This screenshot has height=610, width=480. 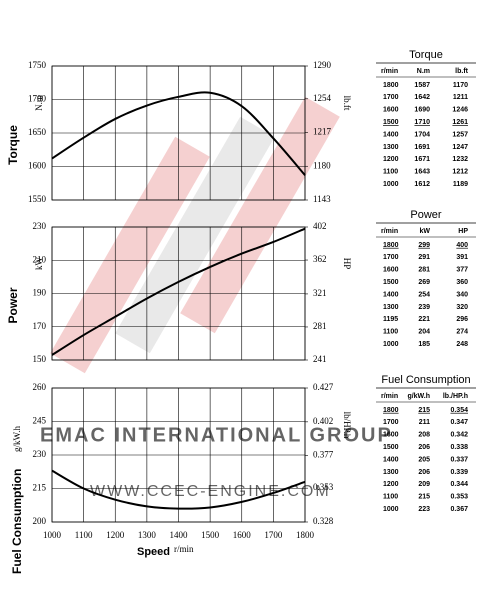 What do you see at coordinates (422, 172) in the screenshot?
I see `table-cell: 1643` at bounding box center [422, 172].